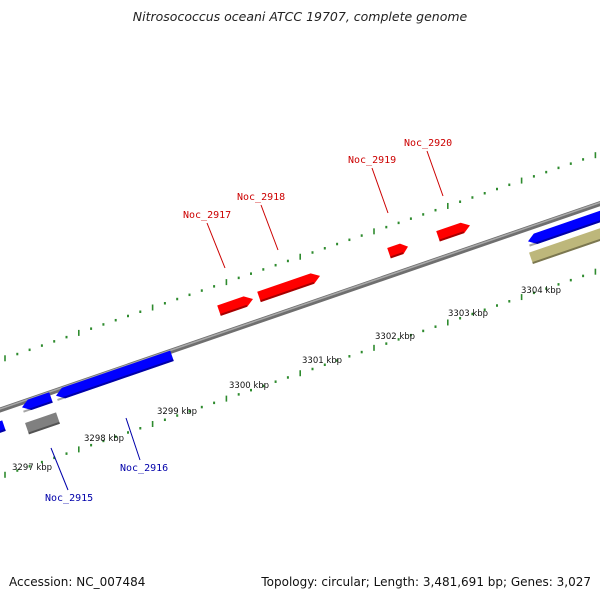 Image resolution: width=600 pixels, height=600 pixels. I want to click on kbp-tick-label: 3298 kbp, so click(104, 439).